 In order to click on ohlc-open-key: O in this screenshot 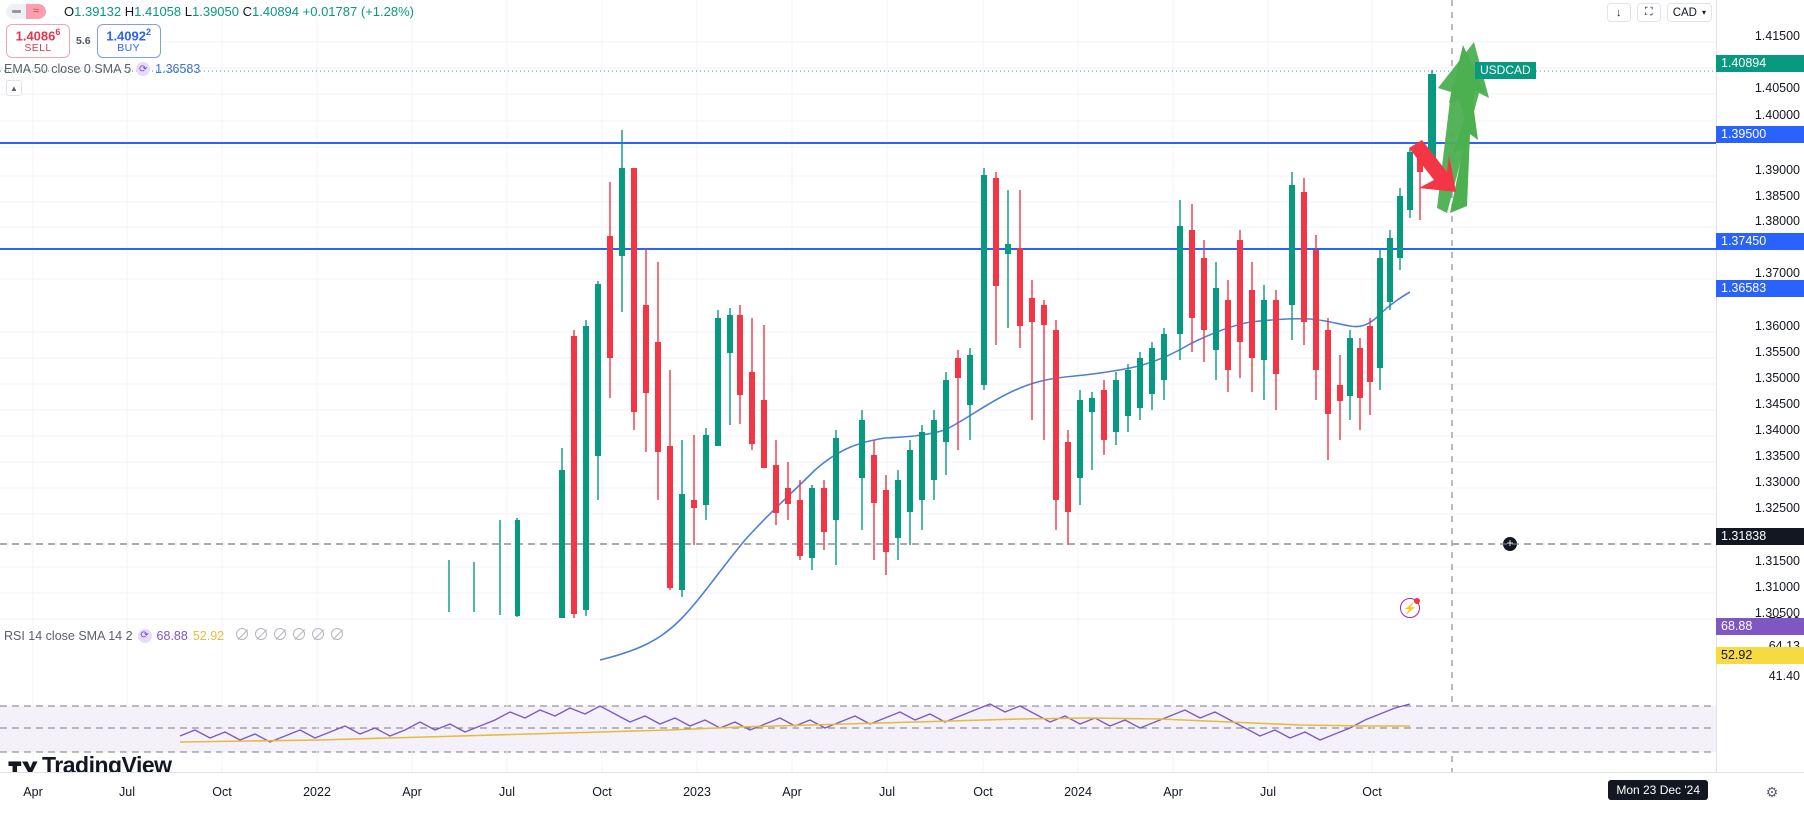, I will do `click(69, 11)`.